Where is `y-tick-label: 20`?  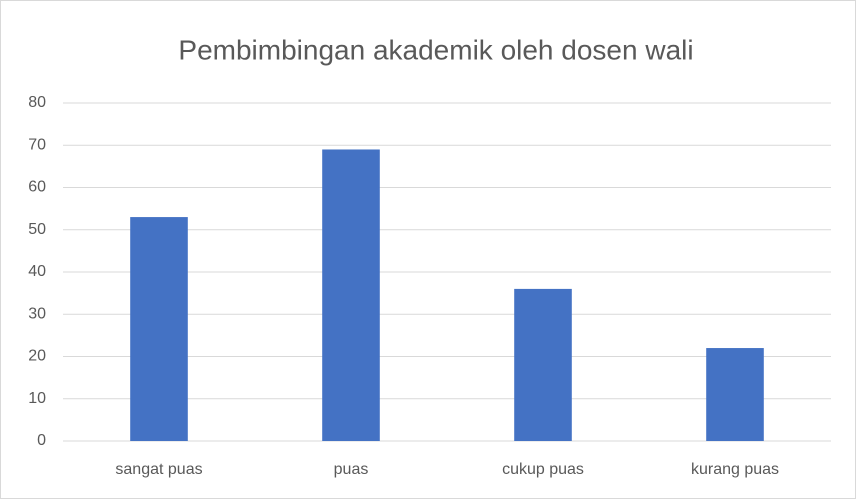 y-tick-label: 20 is located at coordinates (37, 356).